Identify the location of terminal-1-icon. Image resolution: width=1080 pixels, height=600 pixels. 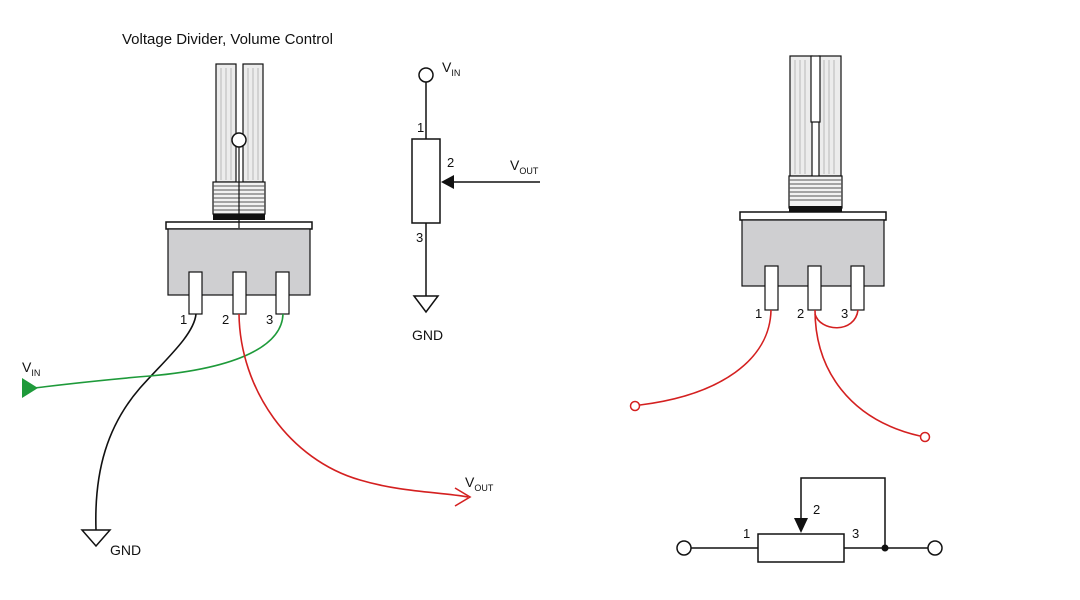
(684, 548).